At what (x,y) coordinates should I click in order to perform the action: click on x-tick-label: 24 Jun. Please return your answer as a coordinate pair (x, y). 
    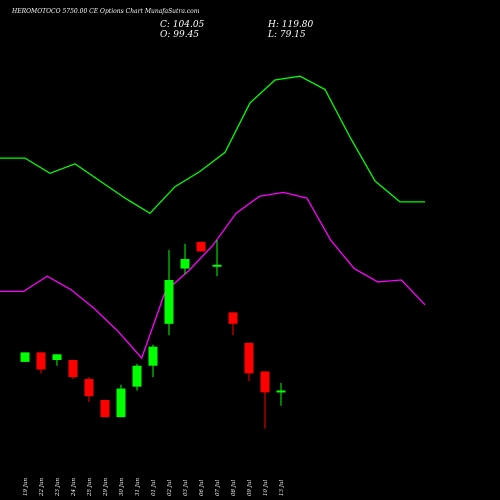
    Looking at the image, I should click on (74, 487).